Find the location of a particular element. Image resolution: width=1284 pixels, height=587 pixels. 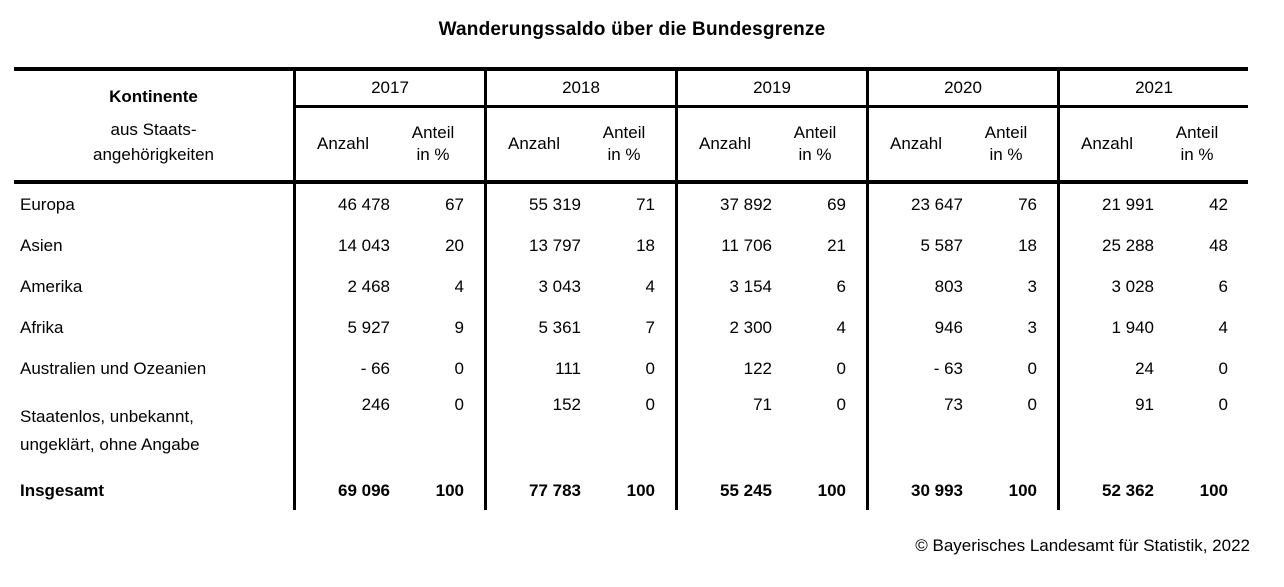

year-data-cell: 71 0 is located at coordinates (770, 425).